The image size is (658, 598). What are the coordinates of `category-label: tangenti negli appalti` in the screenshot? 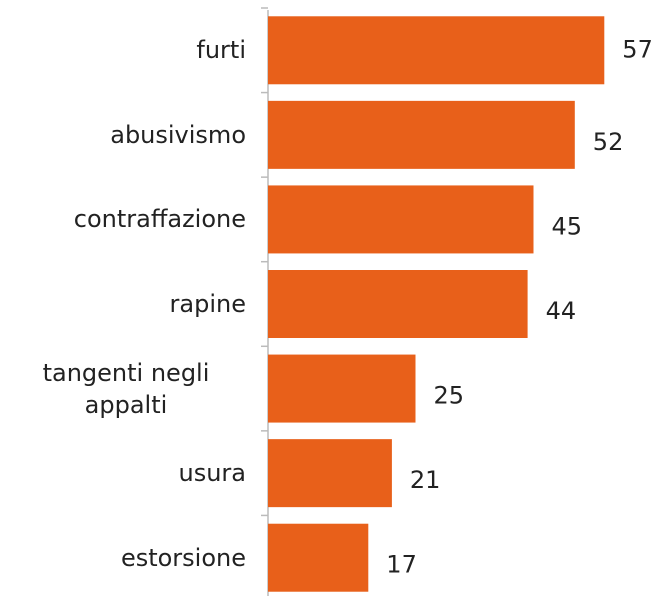 It's located at (123, 389).